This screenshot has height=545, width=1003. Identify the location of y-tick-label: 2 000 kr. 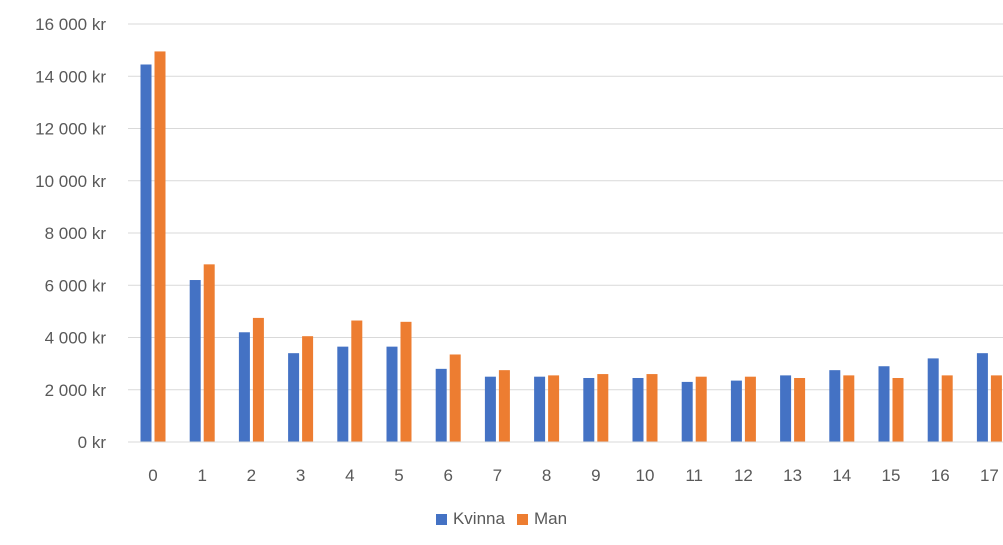
(76, 390).